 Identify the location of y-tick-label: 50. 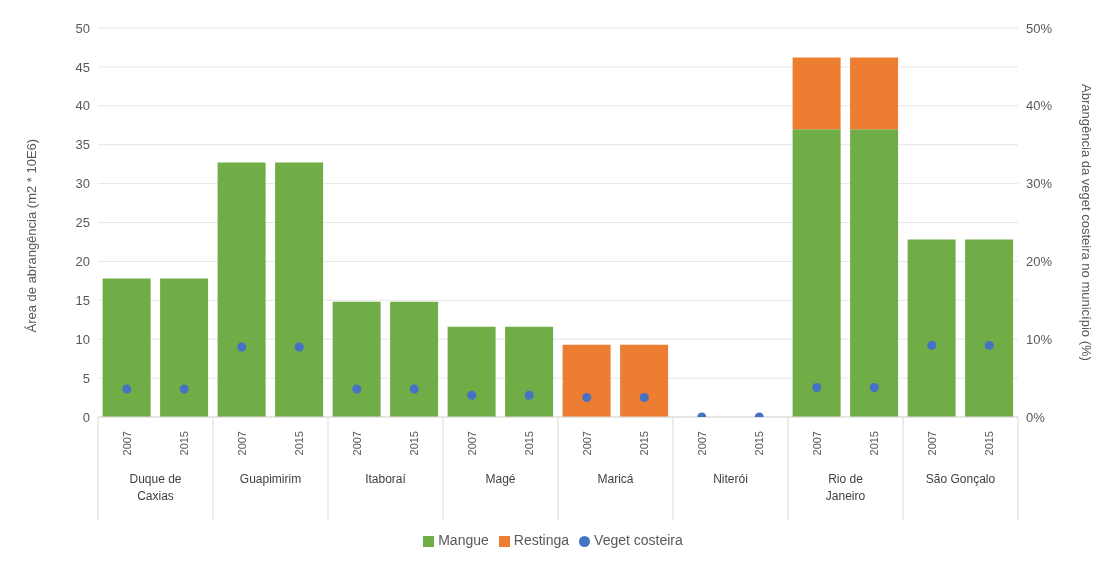
(82, 28).